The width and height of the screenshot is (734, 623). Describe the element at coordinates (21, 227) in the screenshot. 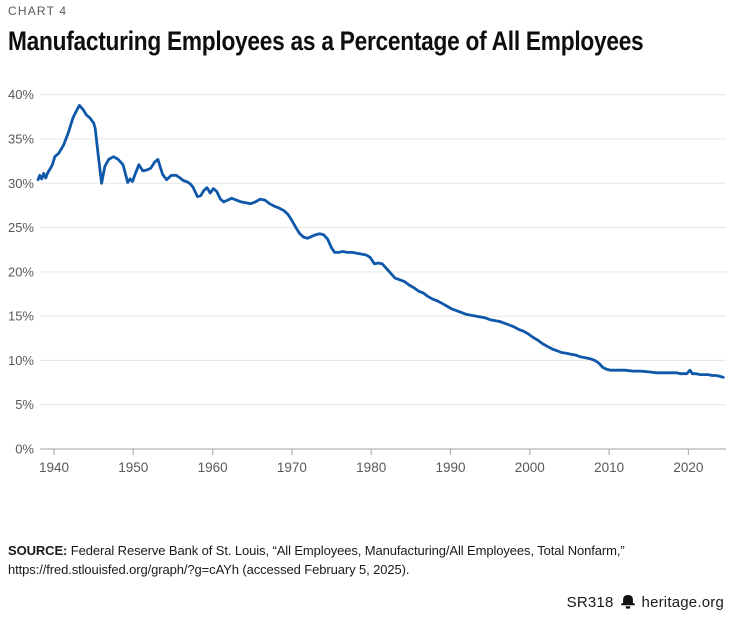

I see `y-tick-label: 25%` at that location.